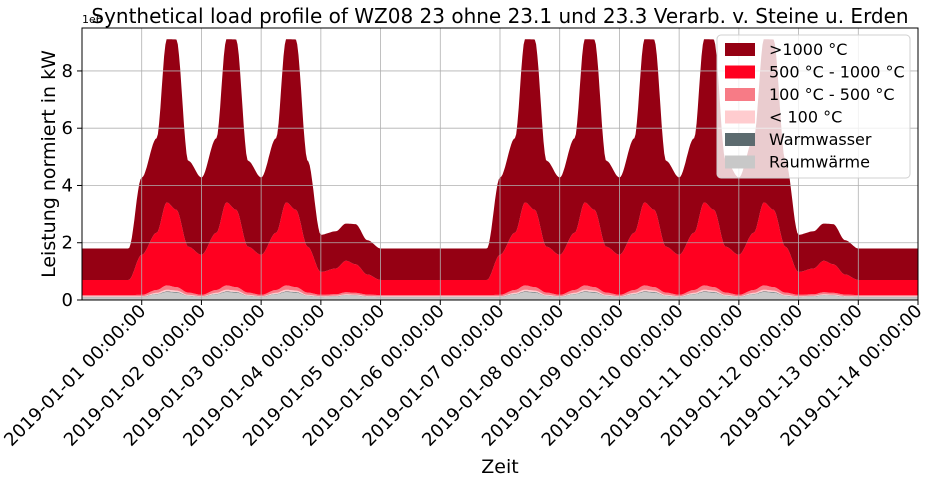  Describe the element at coordinates (499, 467) in the screenshot. I see `x-axis-label: Zeit` at that location.